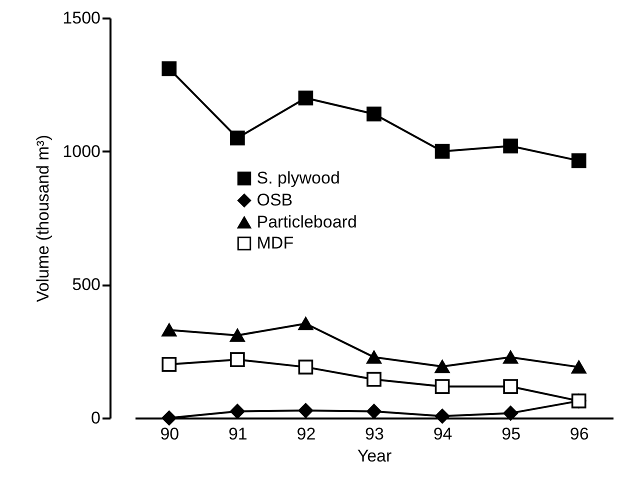 Image resolution: width=623 pixels, height=481 pixels. What do you see at coordinates (43, 218) in the screenshot?
I see `y-axis-title: Volume (thousand m³)` at bounding box center [43, 218].